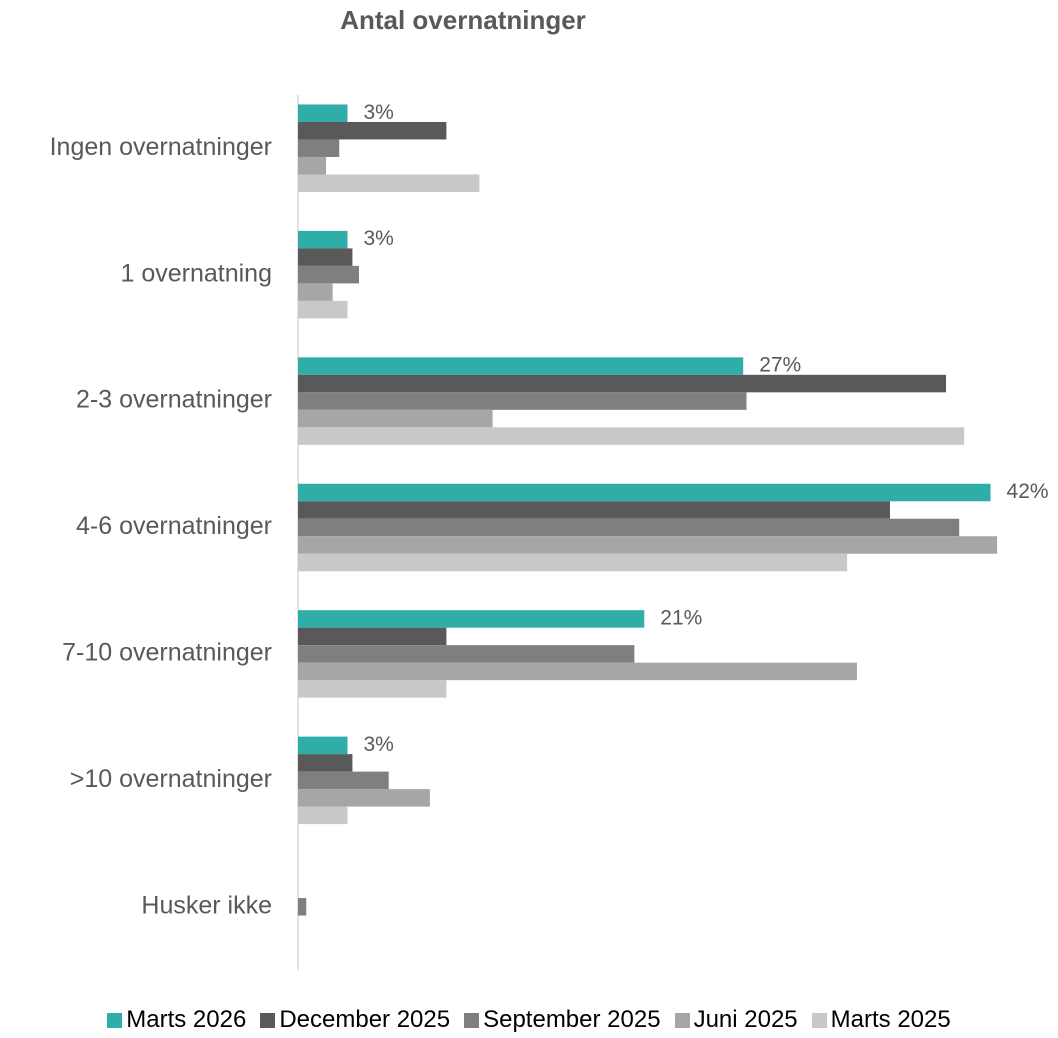  What do you see at coordinates (174, 526) in the screenshot?
I see `category-label: 4-6 overnatninger` at bounding box center [174, 526].